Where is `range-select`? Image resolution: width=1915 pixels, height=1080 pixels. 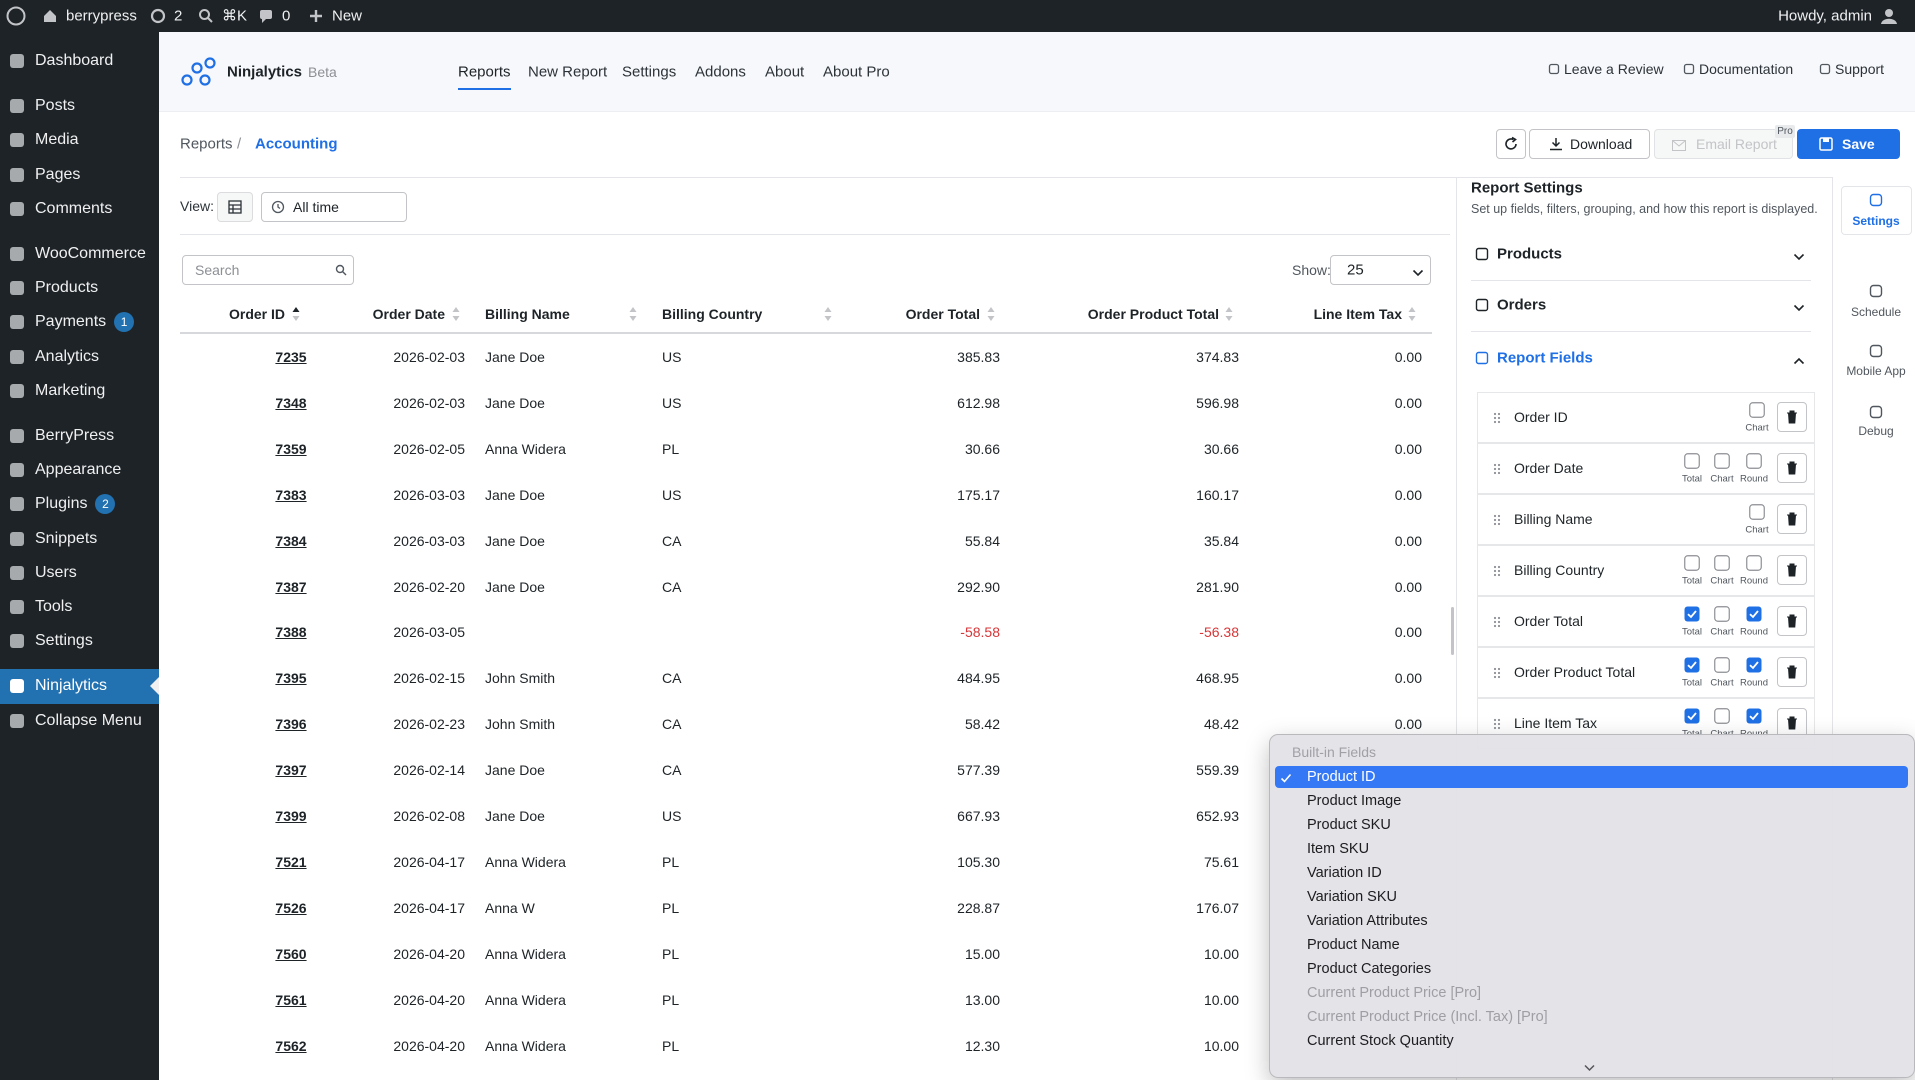 range-select is located at coordinates (334, 207).